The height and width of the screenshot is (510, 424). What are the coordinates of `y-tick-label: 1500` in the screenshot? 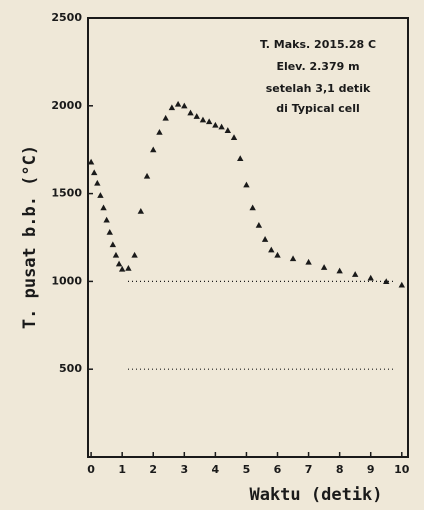 It's located at (66, 193).